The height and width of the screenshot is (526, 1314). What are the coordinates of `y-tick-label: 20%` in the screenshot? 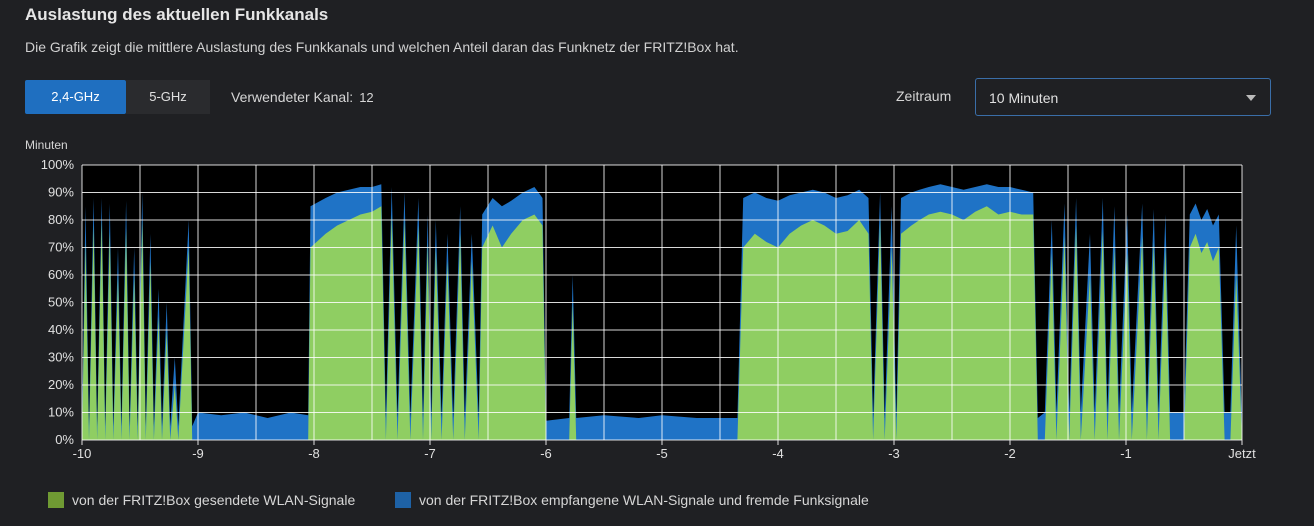 It's located at (61, 384).